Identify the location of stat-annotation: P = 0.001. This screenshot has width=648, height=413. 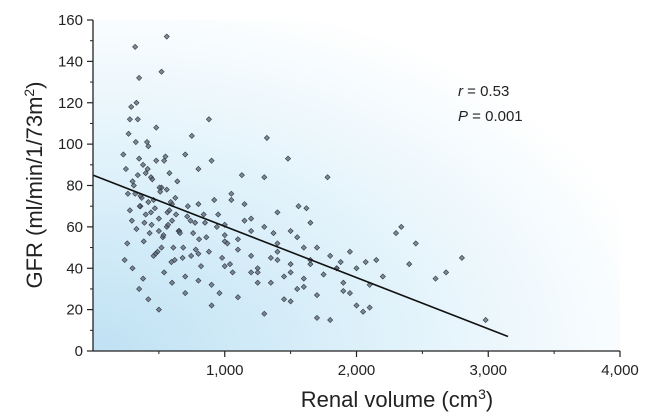
(490, 116).